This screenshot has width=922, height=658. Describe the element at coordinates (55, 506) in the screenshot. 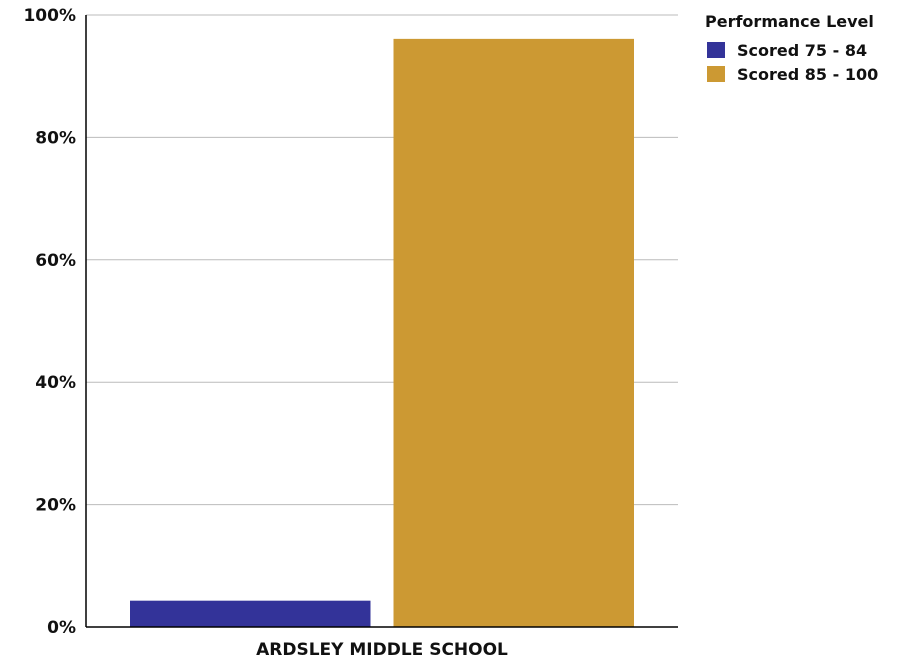

I see `y-tick-label: 20%` at that location.